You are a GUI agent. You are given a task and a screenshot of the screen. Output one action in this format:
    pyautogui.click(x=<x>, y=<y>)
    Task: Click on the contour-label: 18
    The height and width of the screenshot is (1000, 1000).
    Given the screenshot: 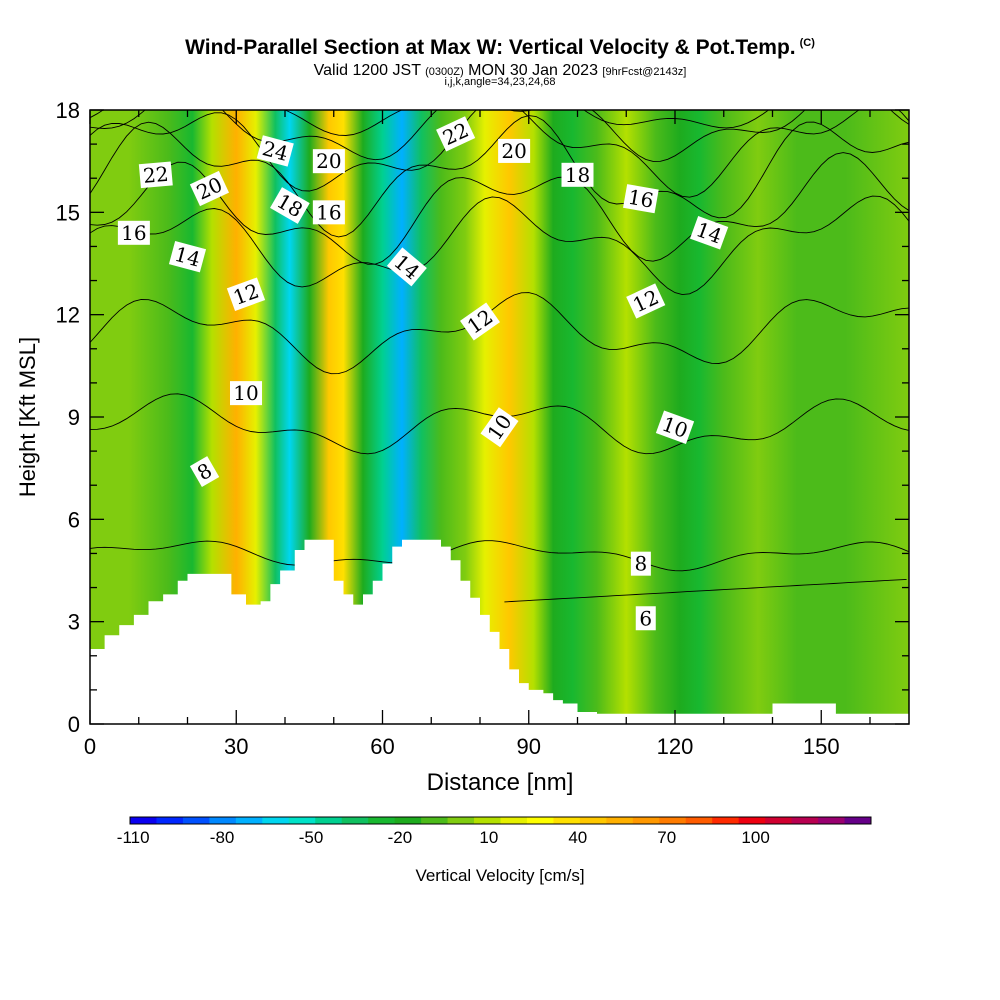 What is the action you would take?
    pyautogui.click(x=577, y=174)
    